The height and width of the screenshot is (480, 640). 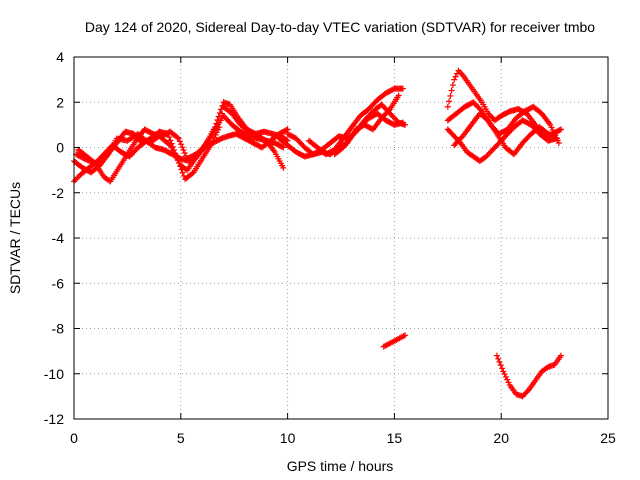 What do you see at coordinates (60, 148) in the screenshot?
I see `y-tick-label: 0` at bounding box center [60, 148].